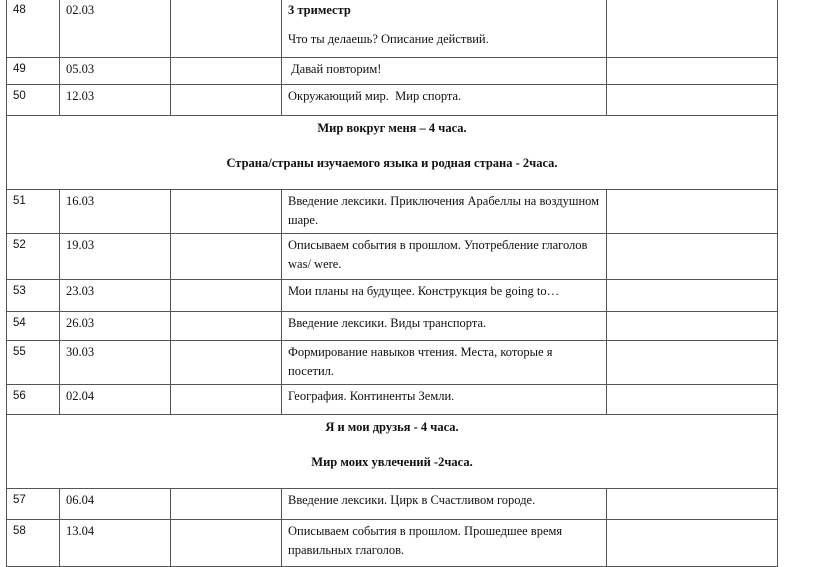 This screenshot has width=816, height=567. Describe the element at coordinates (115, 504) in the screenshot. I see `lesson-date: 06.04` at that location.